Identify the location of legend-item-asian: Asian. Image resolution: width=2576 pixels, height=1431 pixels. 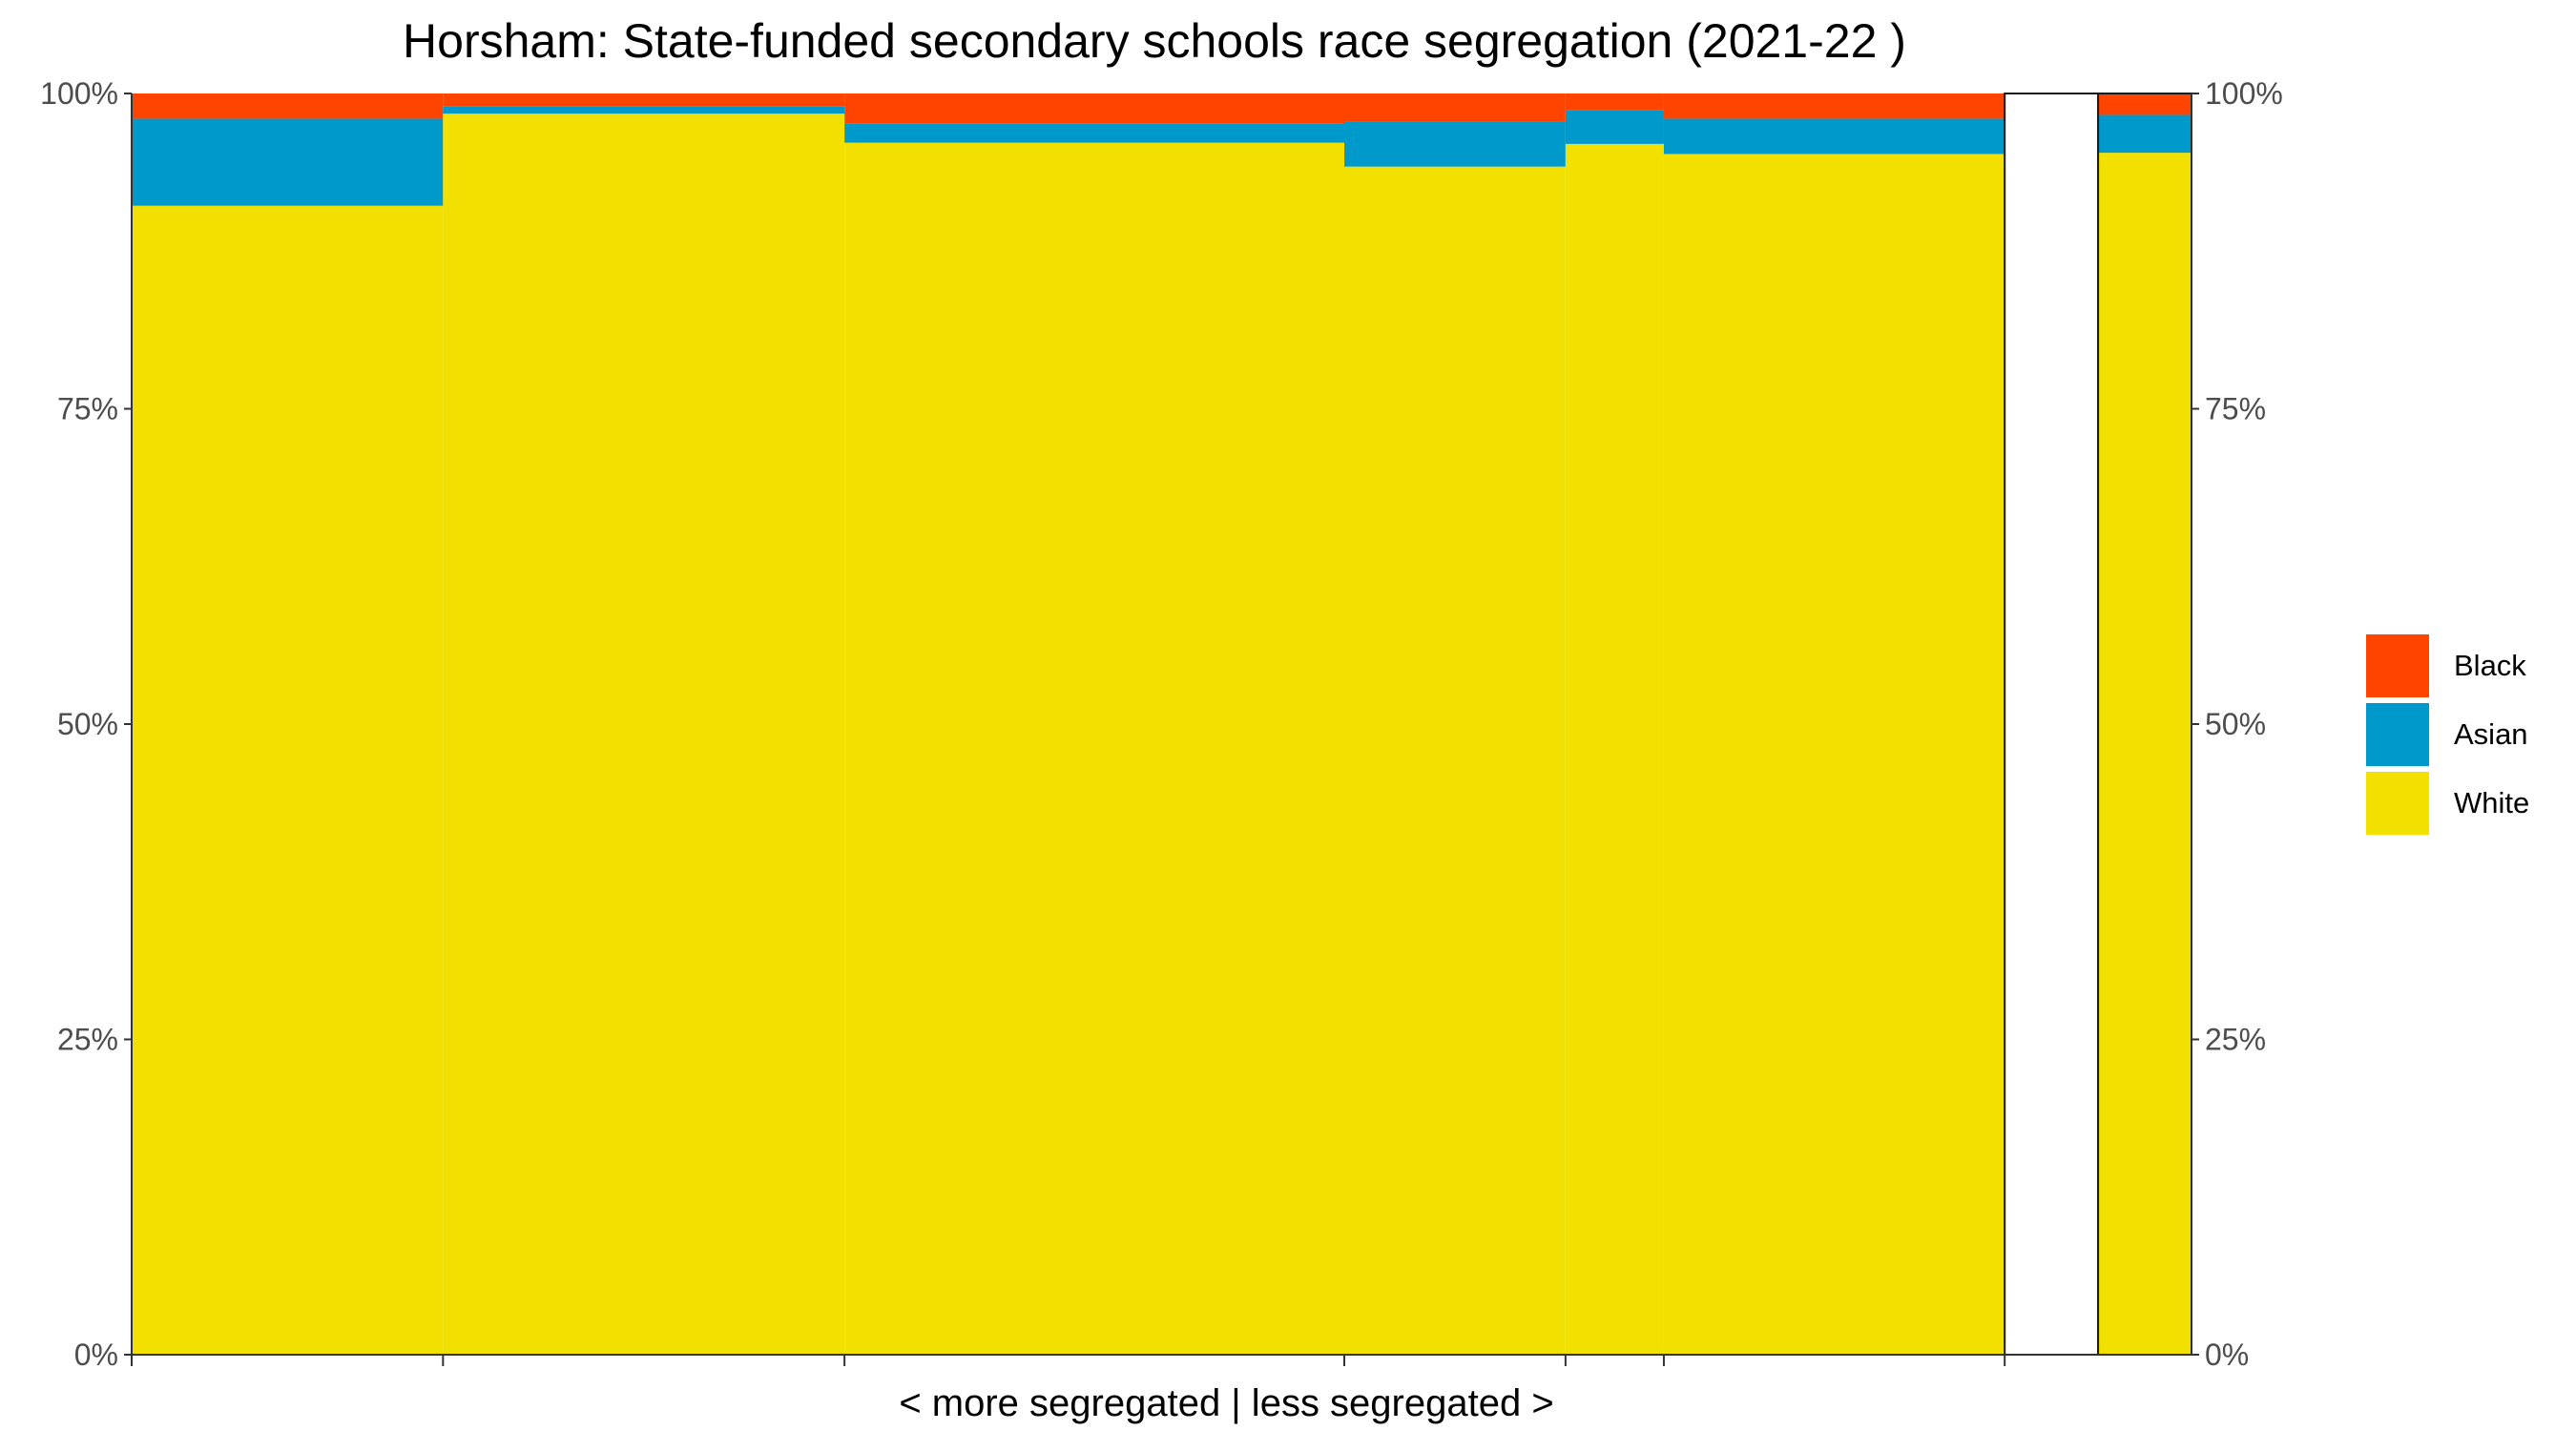
(2447, 734).